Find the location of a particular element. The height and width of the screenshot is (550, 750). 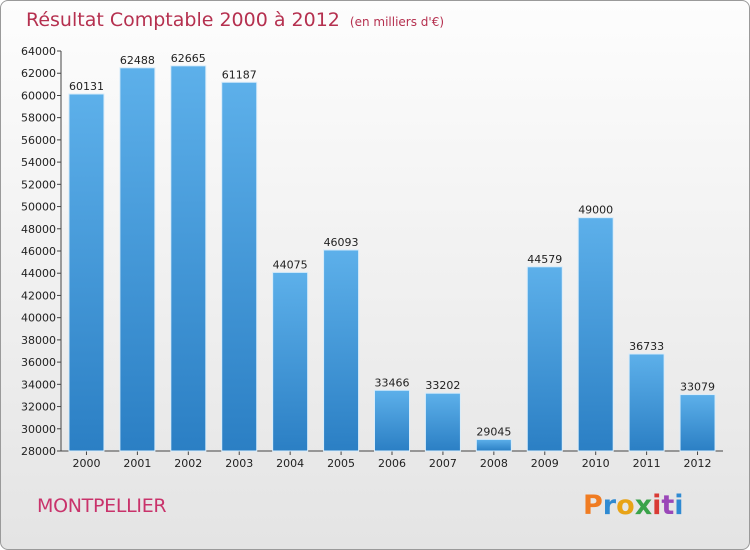

y-tick-label: 60000 is located at coordinates (38, 95).